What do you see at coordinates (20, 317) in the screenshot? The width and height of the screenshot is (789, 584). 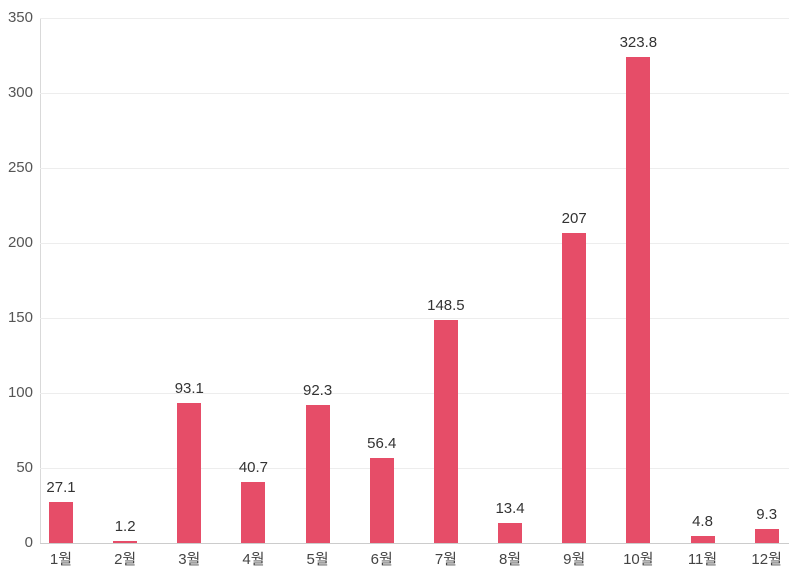 I see `y-axis-tick-label: 150` at bounding box center [20, 317].